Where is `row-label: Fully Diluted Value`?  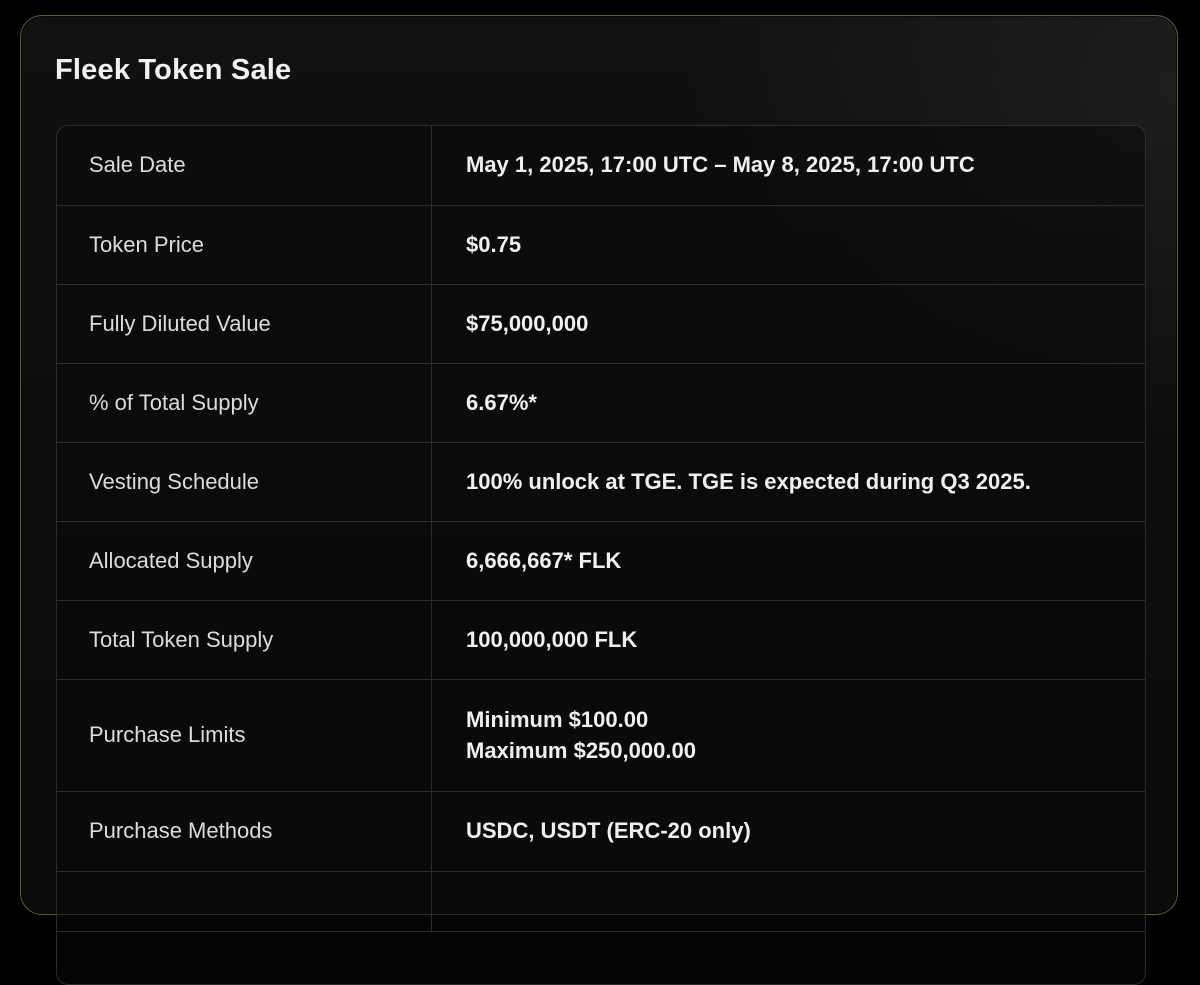
row-label: Fully Diluted Value is located at coordinates (244, 324).